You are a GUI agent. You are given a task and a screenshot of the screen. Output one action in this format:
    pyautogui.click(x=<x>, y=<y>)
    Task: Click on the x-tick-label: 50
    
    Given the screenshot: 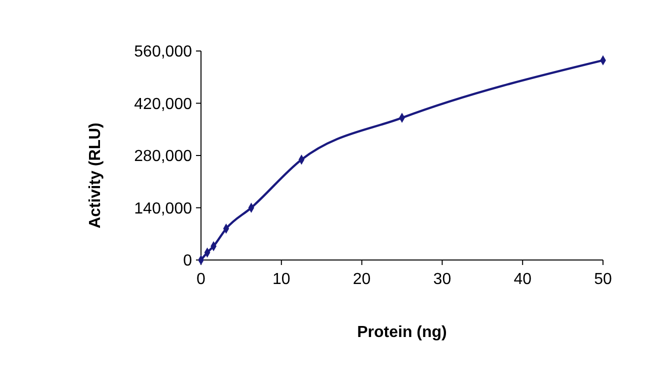 What is the action you would take?
    pyautogui.click(x=603, y=279)
    